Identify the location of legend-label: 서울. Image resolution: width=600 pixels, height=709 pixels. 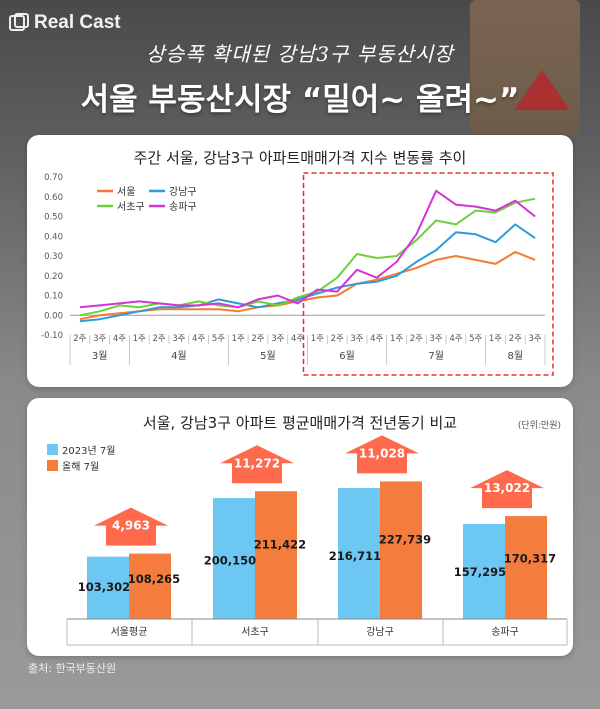
(126, 192).